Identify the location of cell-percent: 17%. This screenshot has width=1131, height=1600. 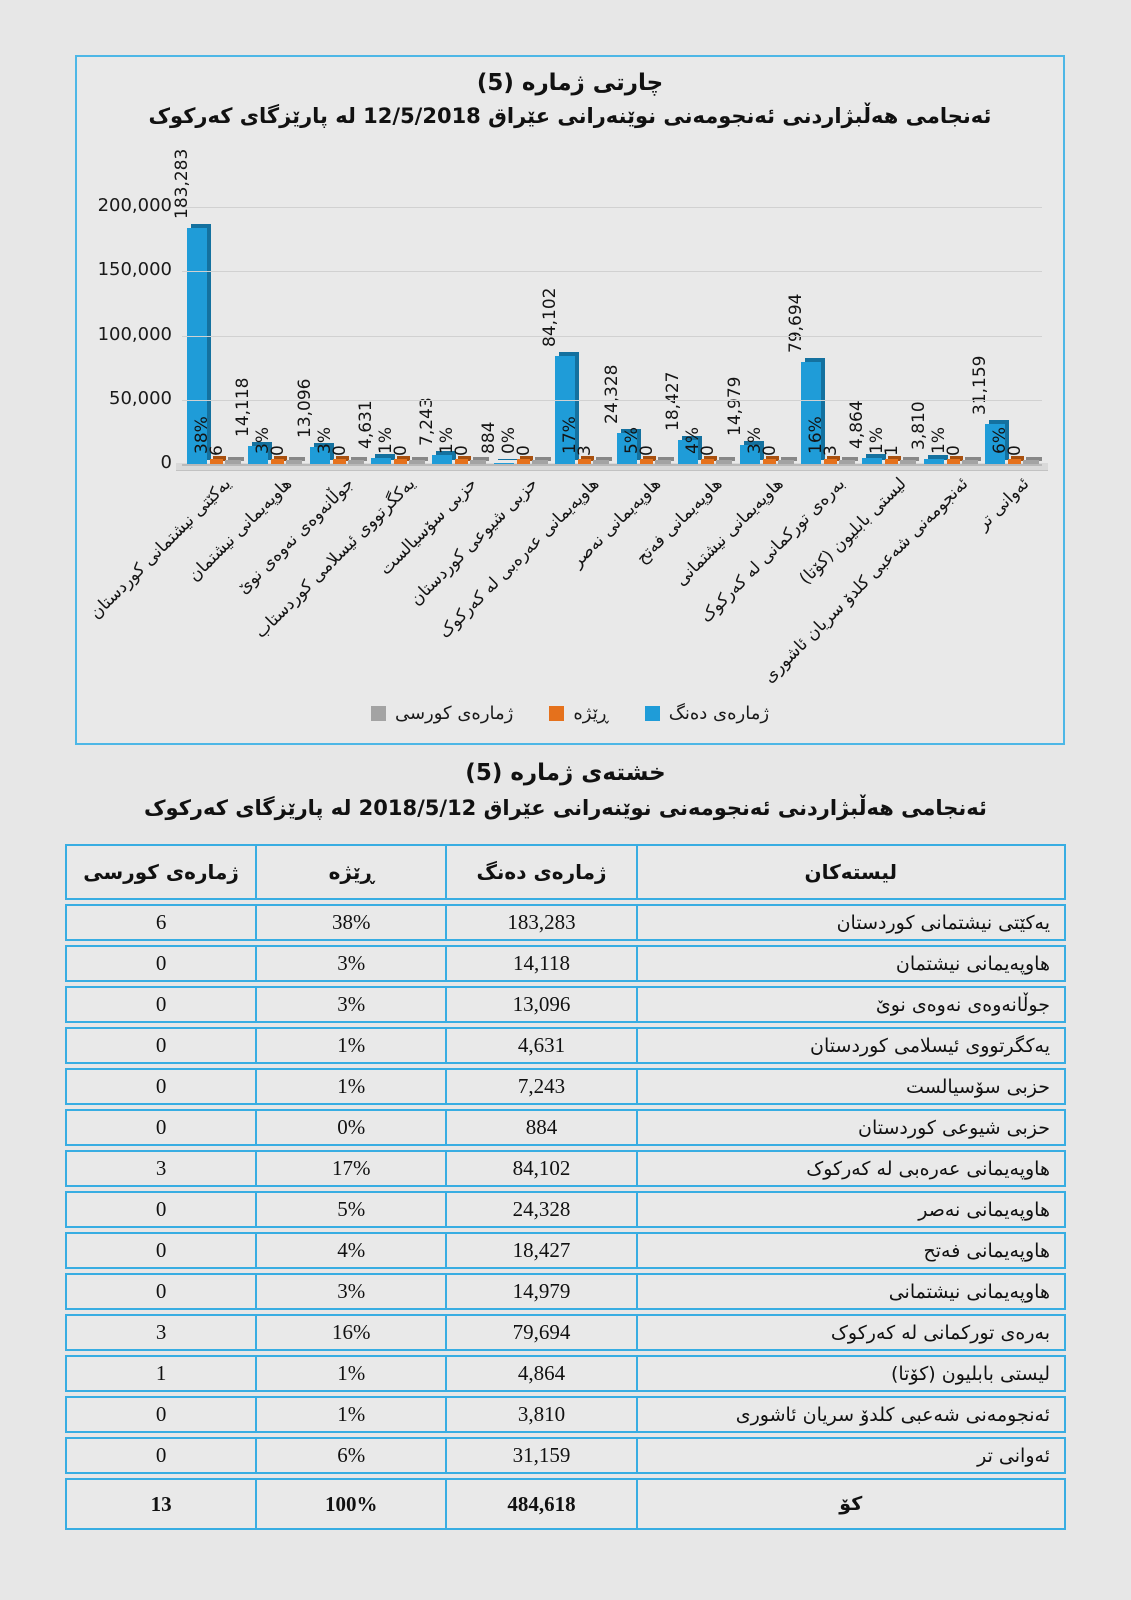
(350, 1168).